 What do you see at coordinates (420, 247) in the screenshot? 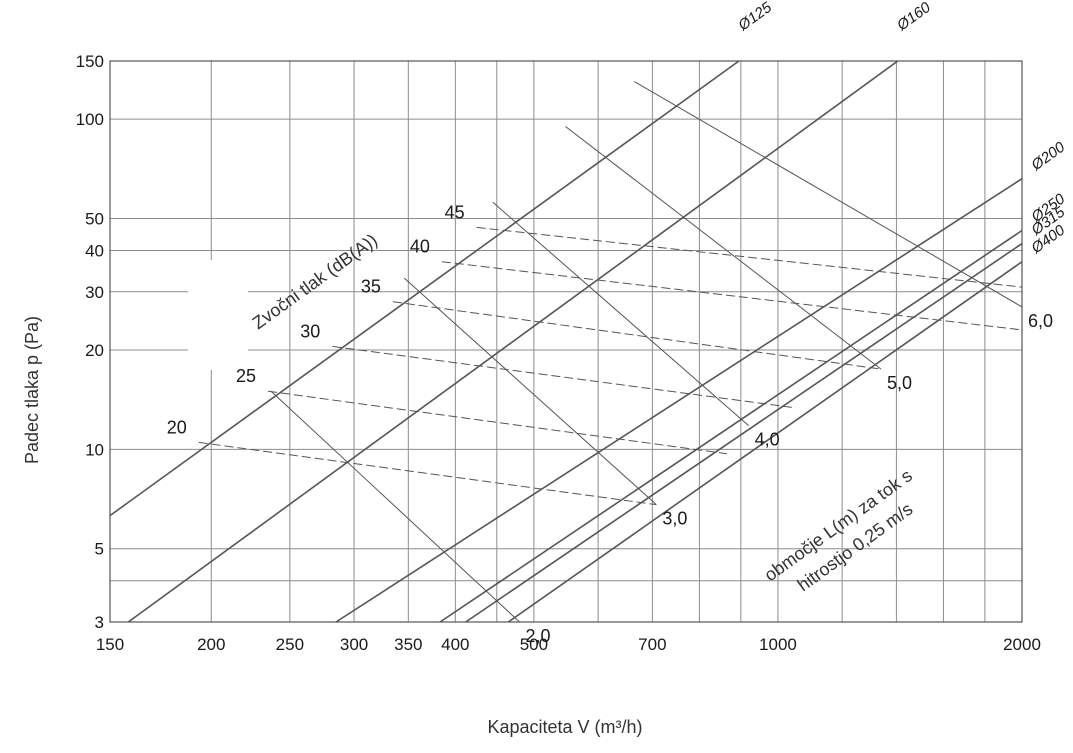
I see `sound-label-40: 40` at bounding box center [420, 247].